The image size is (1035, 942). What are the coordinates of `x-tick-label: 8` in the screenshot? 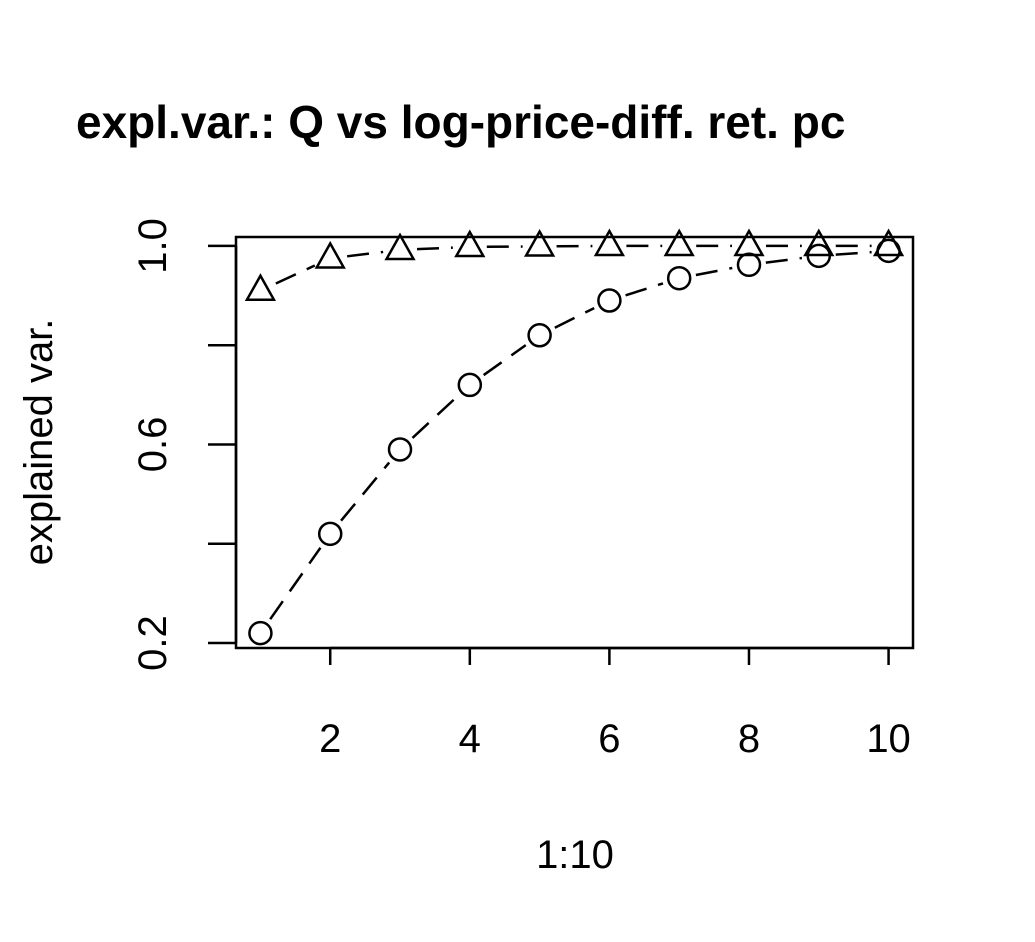 It's located at (749, 739).